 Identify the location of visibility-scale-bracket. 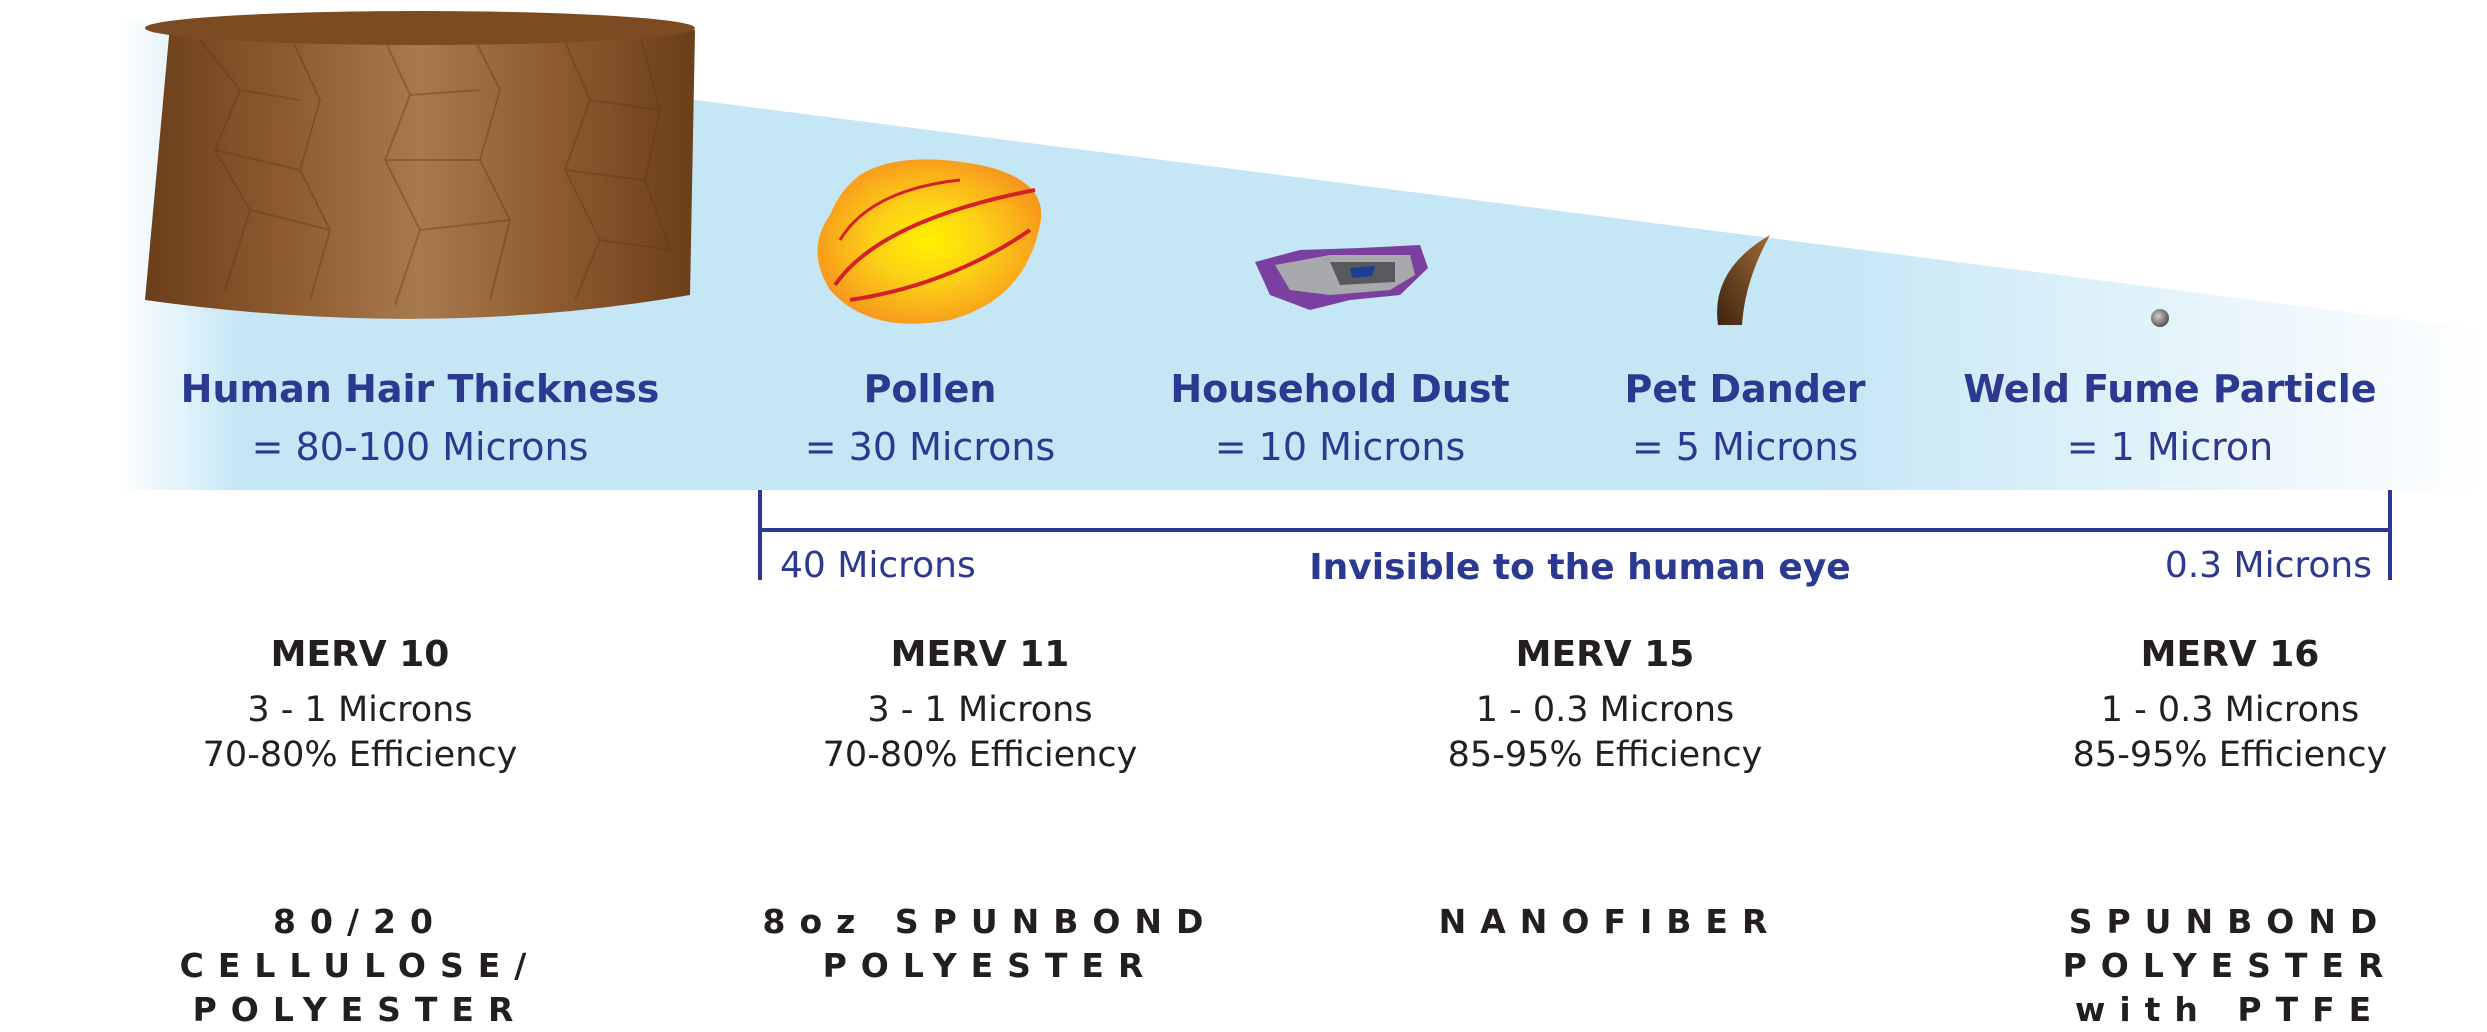
(1575, 535).